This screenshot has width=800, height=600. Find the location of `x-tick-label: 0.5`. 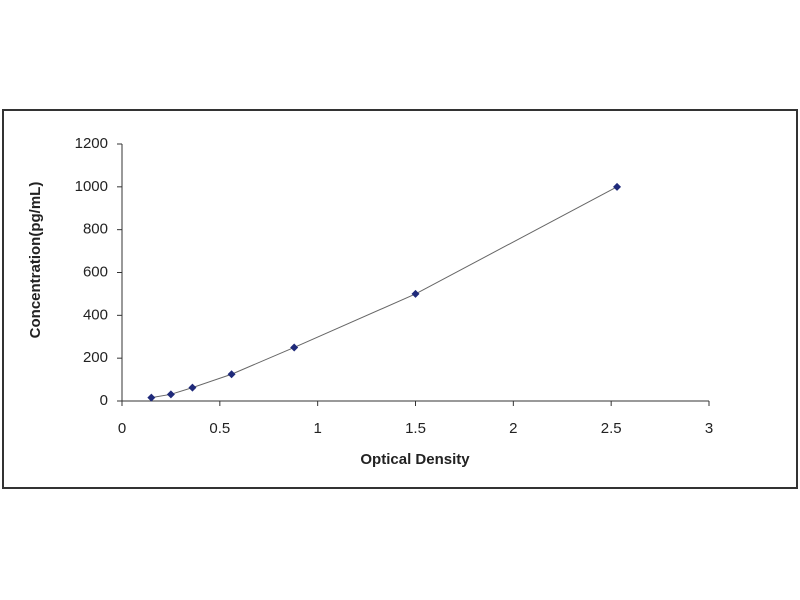

x-tick-label: 0.5 is located at coordinates (219, 428).